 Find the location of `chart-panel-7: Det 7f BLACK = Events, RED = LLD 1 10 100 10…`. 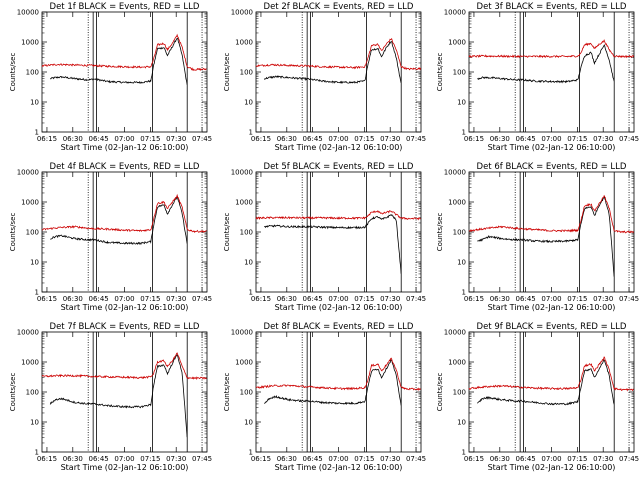

chart-panel-7: Det 7f BLACK = Events, RED = LLD 1 10 100 10… is located at coordinates (110, 397).